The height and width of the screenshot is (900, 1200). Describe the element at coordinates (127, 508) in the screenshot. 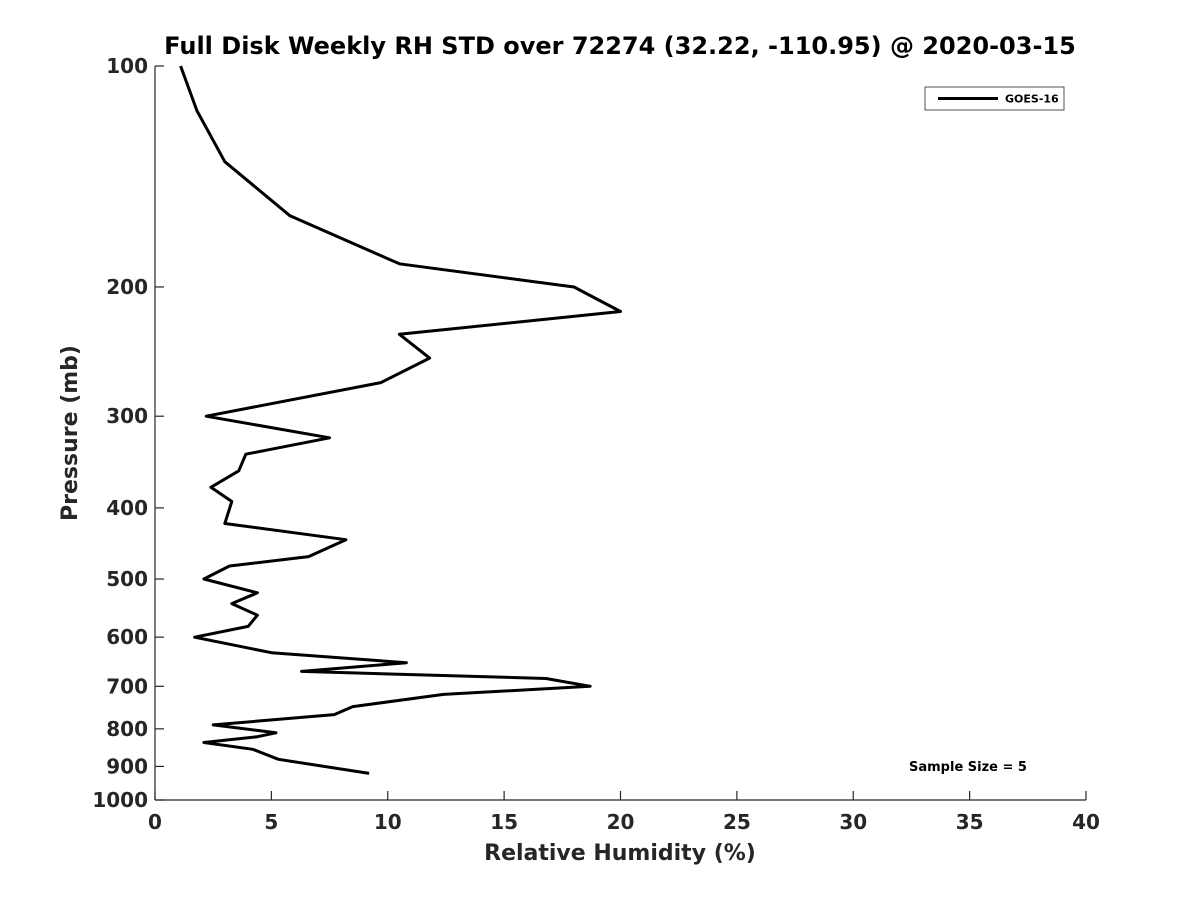

I see `y-tick-label: 400` at that location.